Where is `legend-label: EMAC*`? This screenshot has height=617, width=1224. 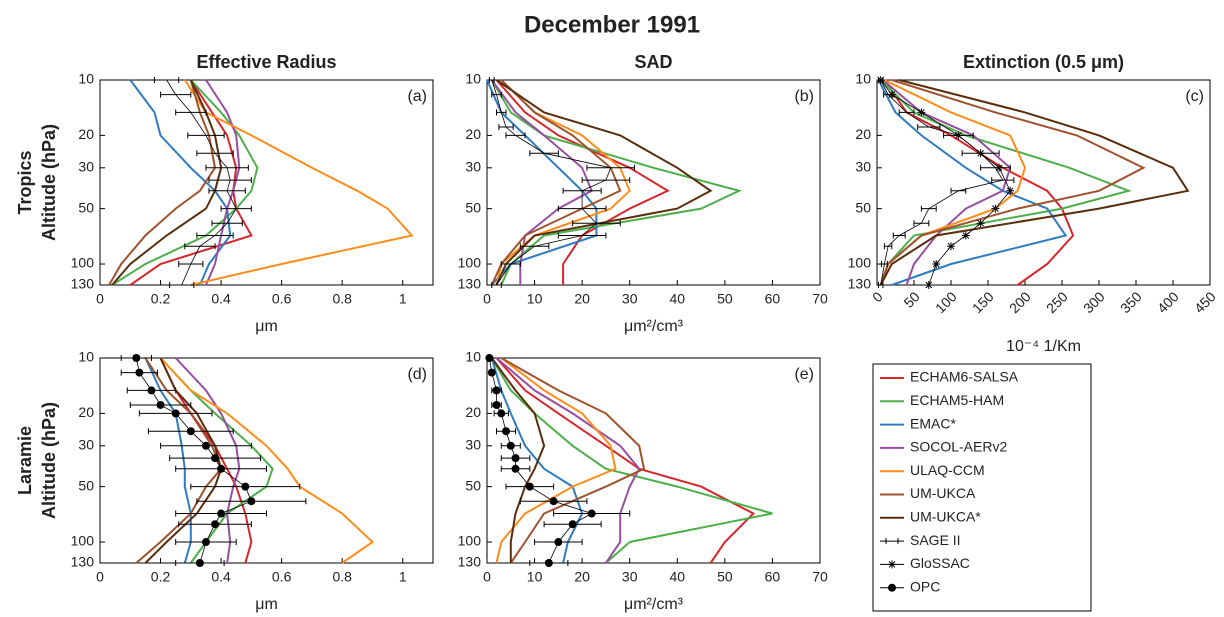
legend-label: EMAC* is located at coordinates (933, 423).